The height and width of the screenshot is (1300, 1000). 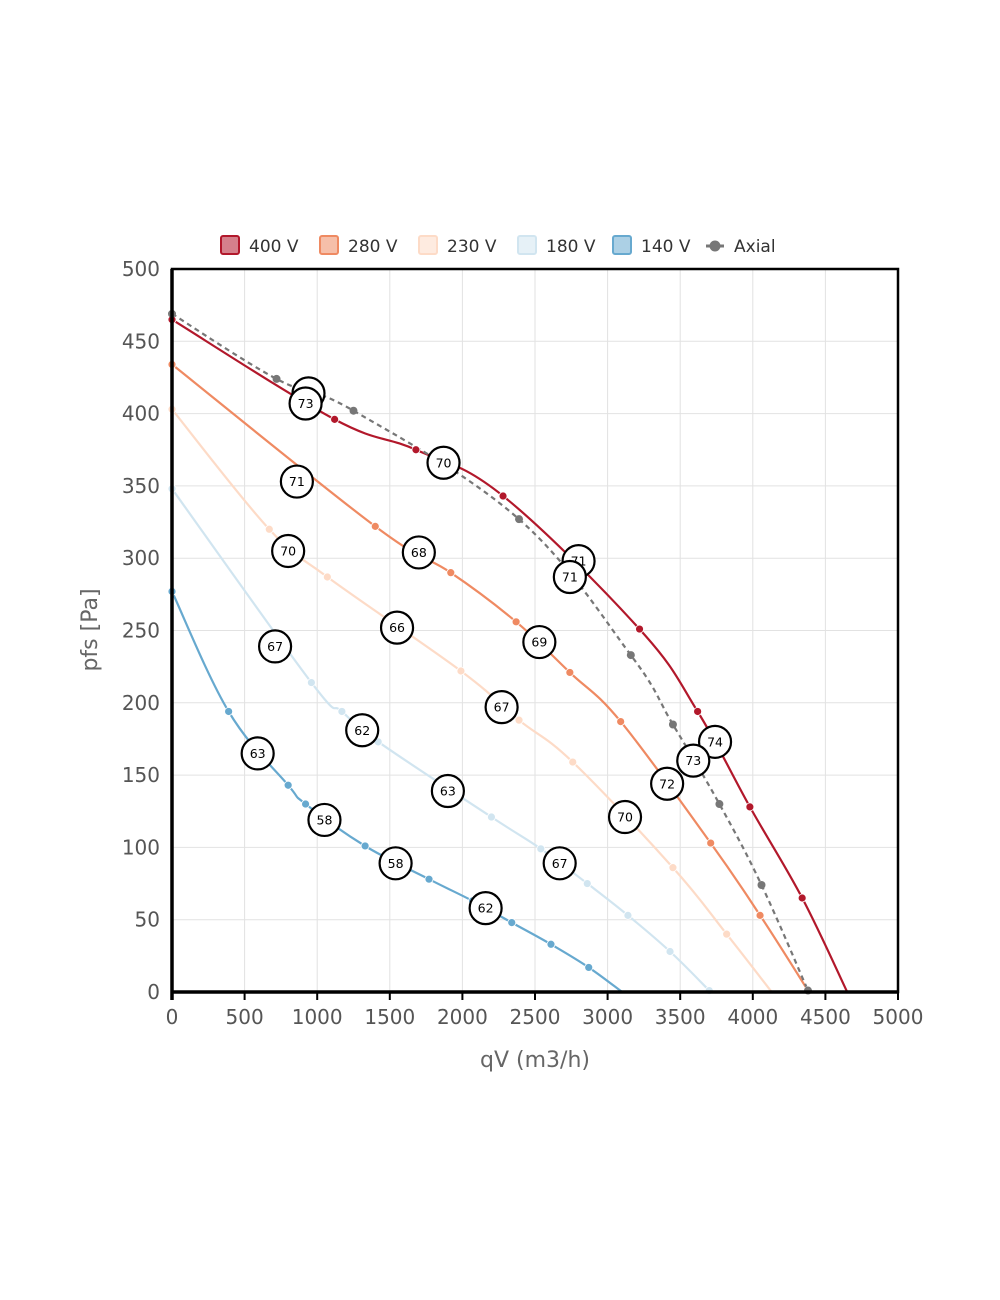 I want to click on x-tick-label: 1500, so click(x=389, y=1017).